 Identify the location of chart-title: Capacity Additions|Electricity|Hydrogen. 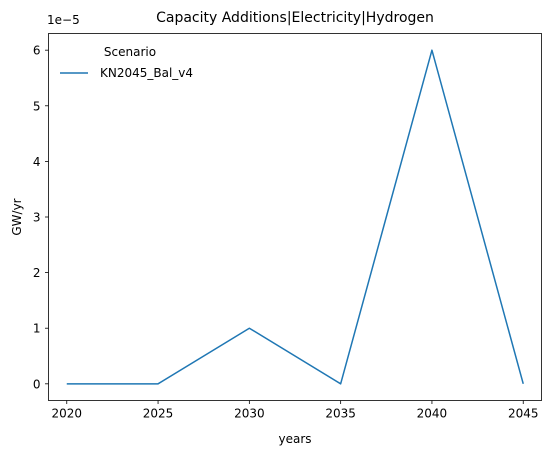
(295, 18).